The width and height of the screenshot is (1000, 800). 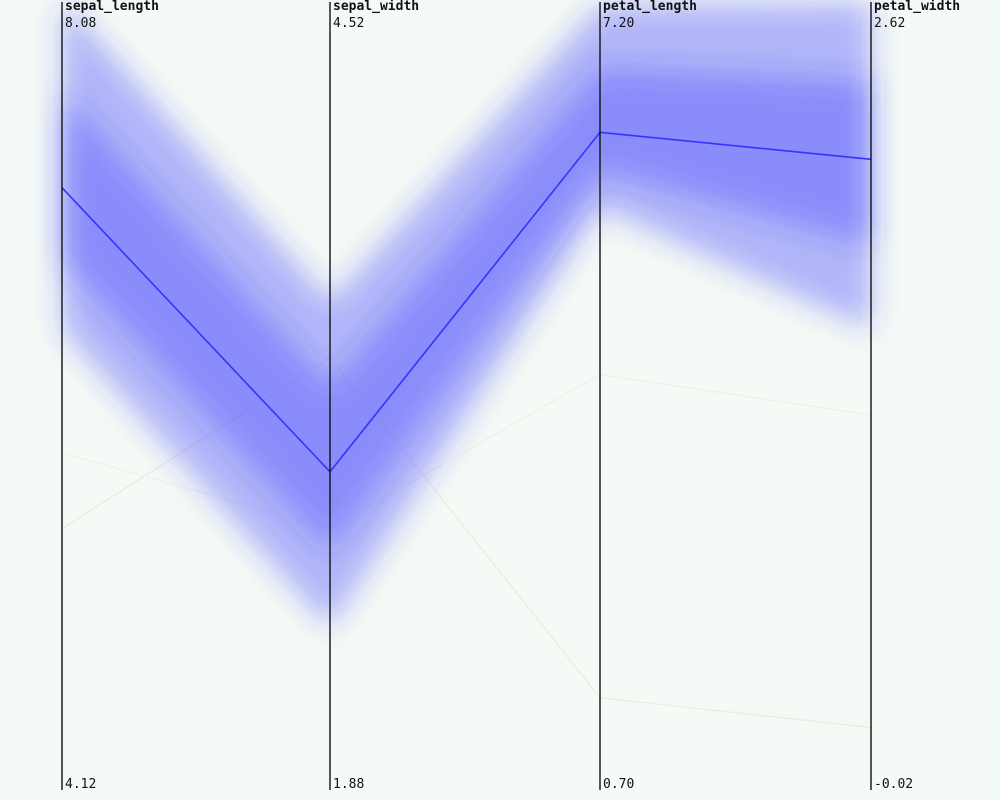 I want to click on axis-min-label-sepal_width: 1.88, so click(x=348, y=784).